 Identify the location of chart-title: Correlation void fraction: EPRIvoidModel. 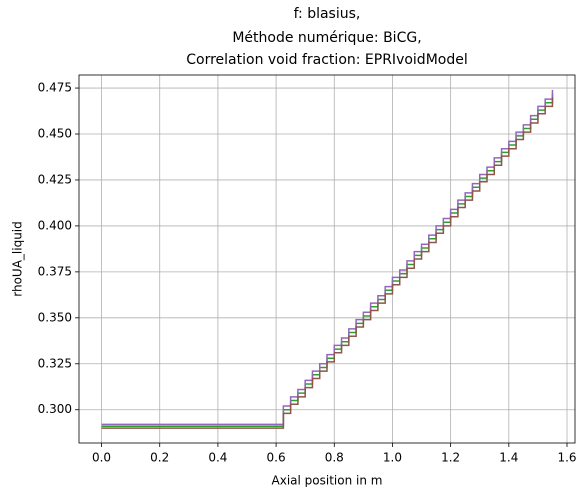
(326, 60).